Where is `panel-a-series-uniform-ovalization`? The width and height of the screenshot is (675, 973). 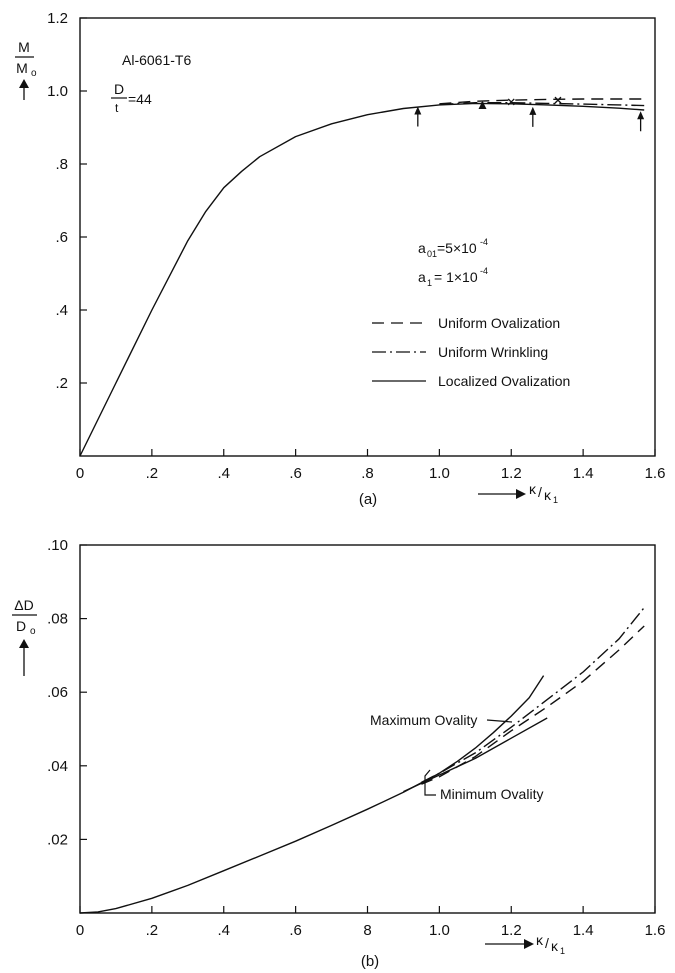
panel-a-series-uniform-ovalization is located at coordinates (542, 101).